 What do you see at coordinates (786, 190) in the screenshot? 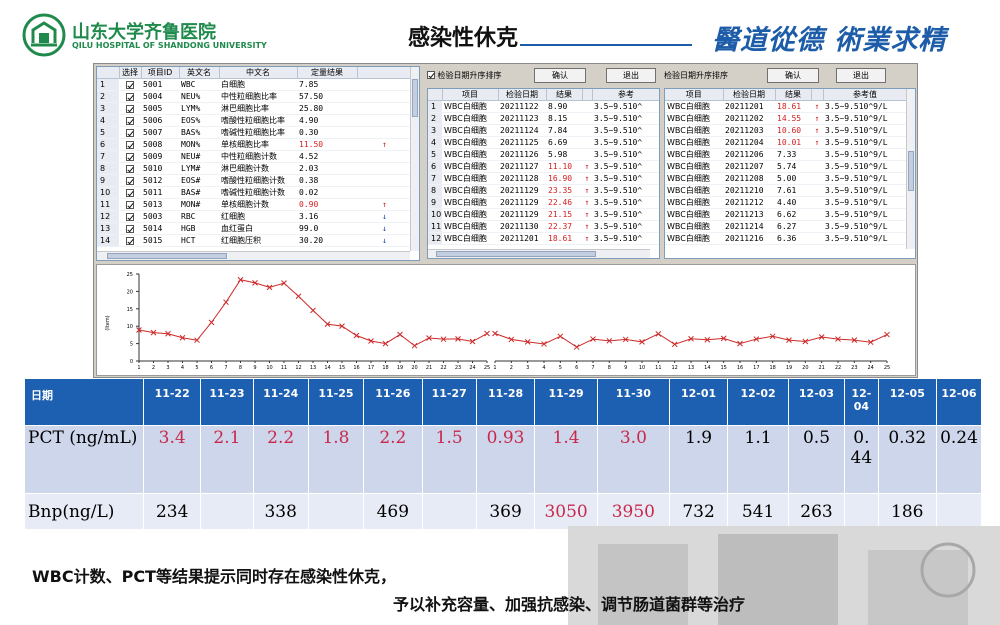
I see `table-row: WBC白细胞 20211210 7.61 3.5~9.510^9/L` at bounding box center [786, 190].